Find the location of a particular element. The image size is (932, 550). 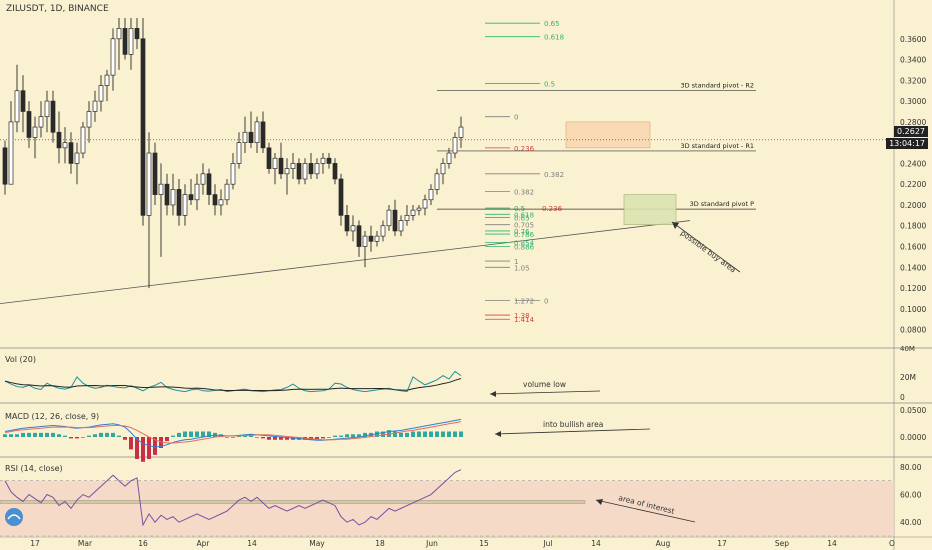

rsi-pane-title: RSI (14, close) is located at coordinates (34, 468).